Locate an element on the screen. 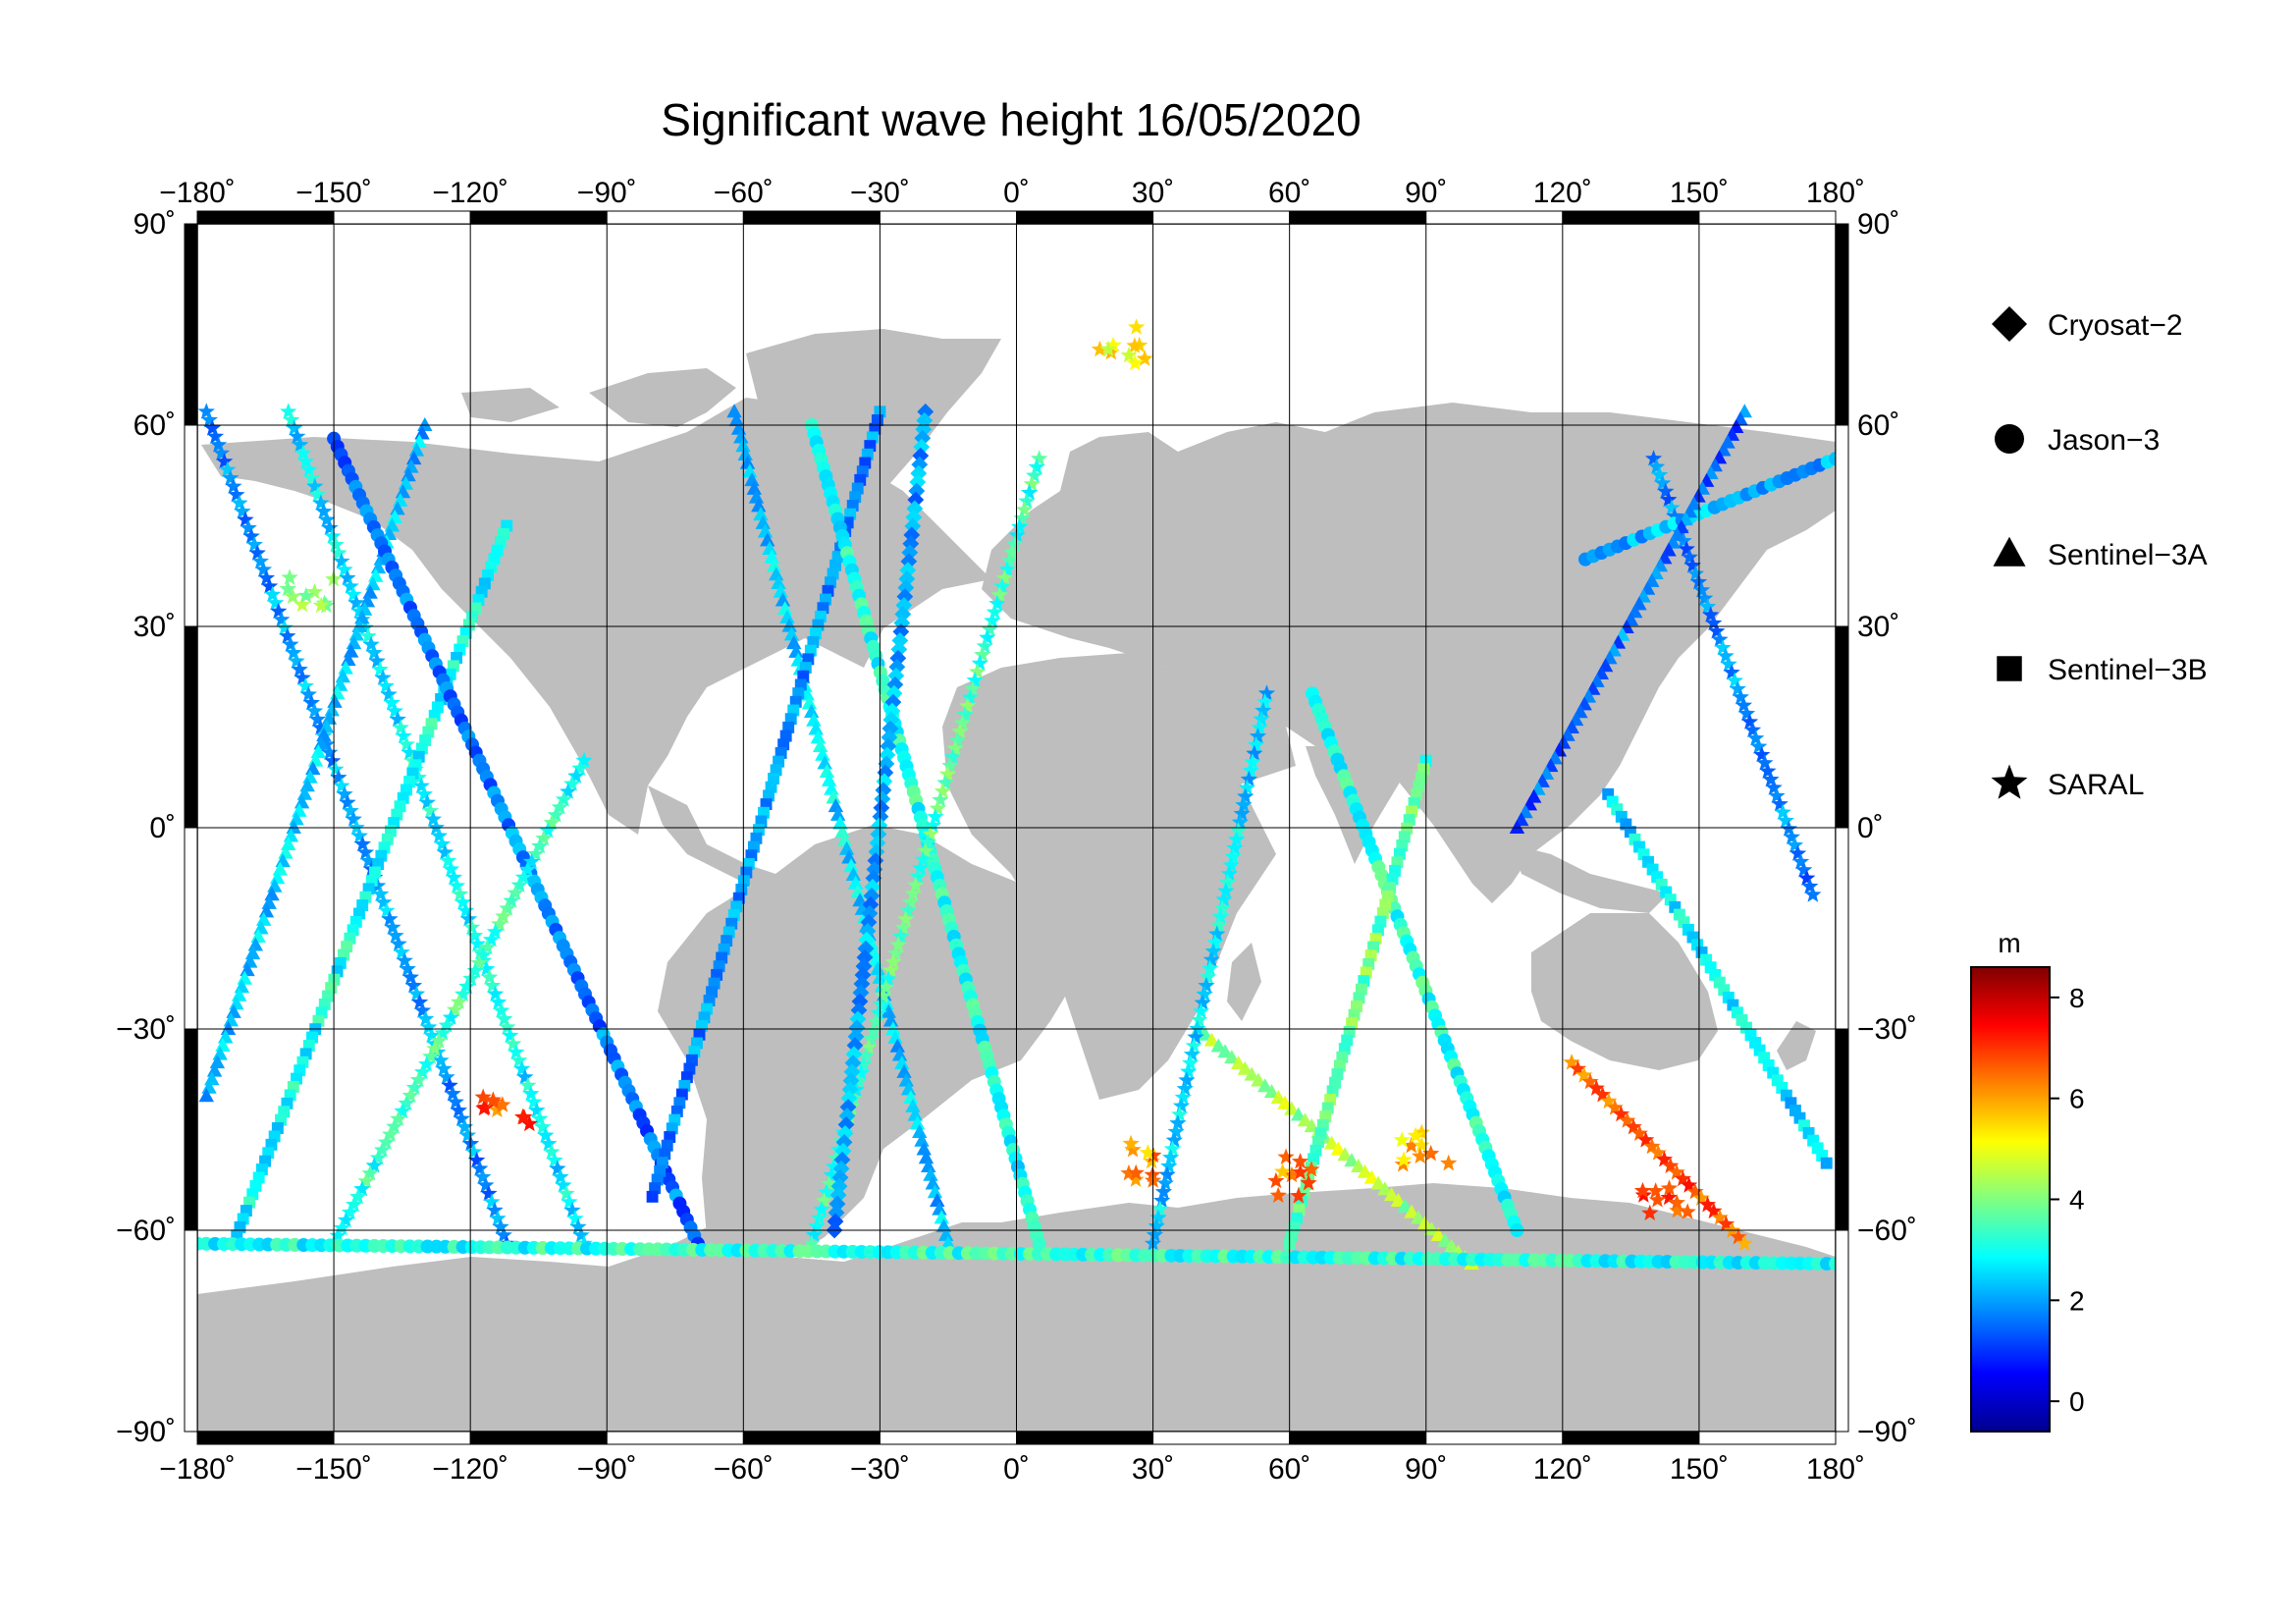  lon-tick-label-top: −120˚ is located at coordinates (470, 193).